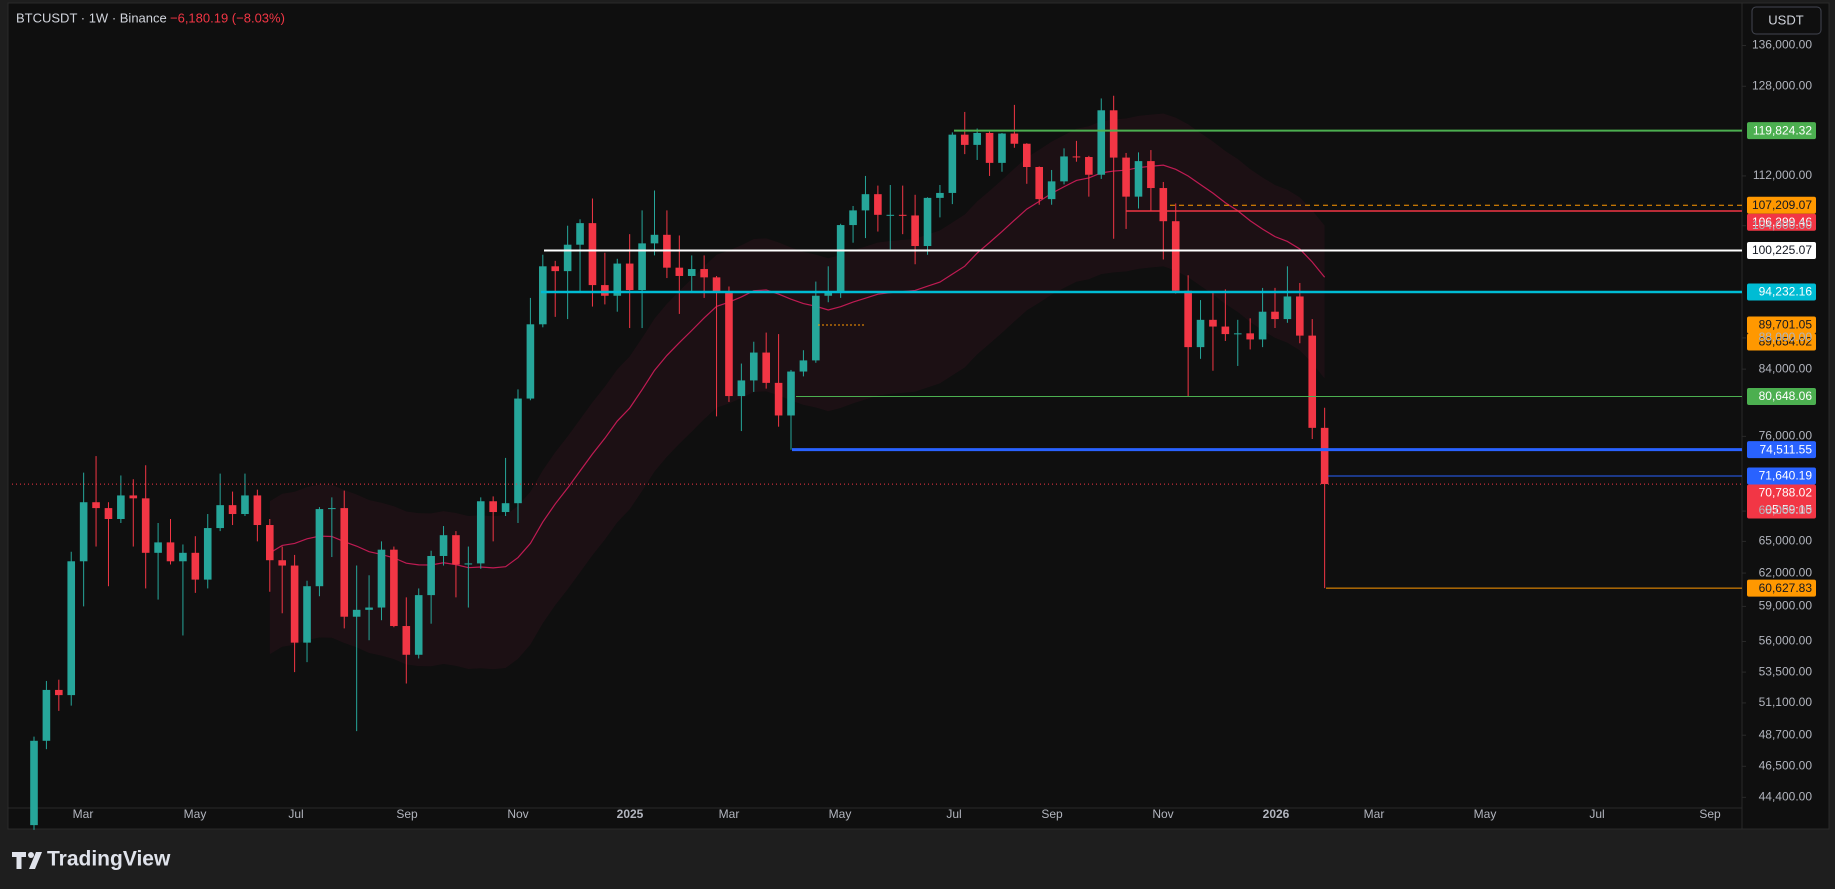  I want to click on y-tick-label: 56,000.00, so click(1786, 641).